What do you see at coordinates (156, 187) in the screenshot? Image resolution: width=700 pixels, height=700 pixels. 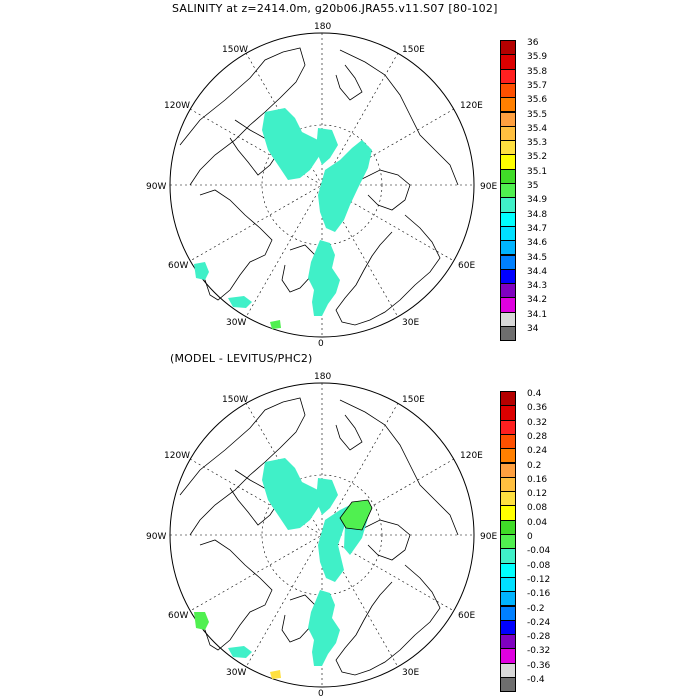 I see `label-90w: 90W` at bounding box center [156, 187].